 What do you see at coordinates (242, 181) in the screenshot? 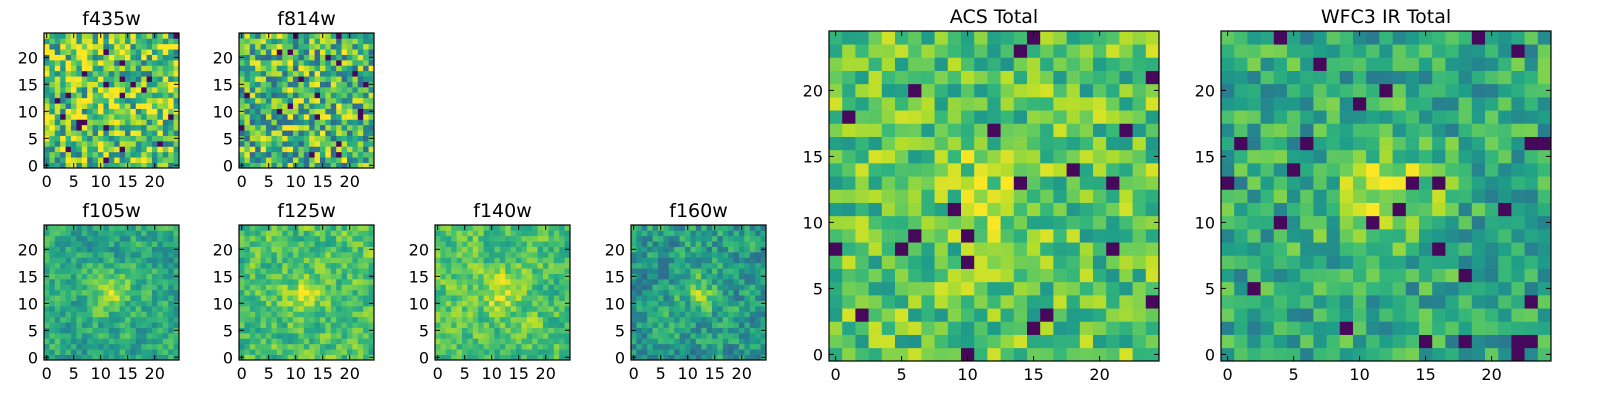
I see `x-tick-label: 0` at bounding box center [242, 181].